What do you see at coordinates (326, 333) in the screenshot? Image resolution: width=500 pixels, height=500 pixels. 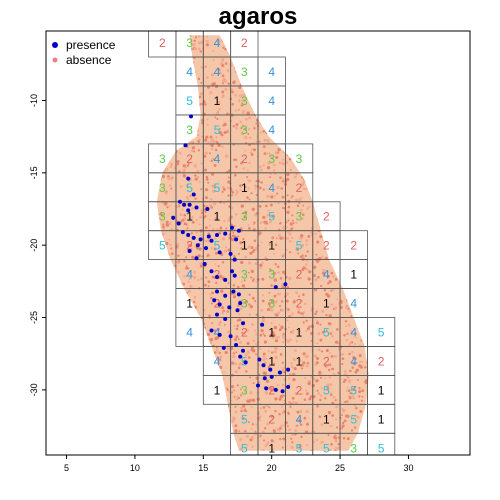 I see `grid-cell-label: 5` at bounding box center [326, 333].